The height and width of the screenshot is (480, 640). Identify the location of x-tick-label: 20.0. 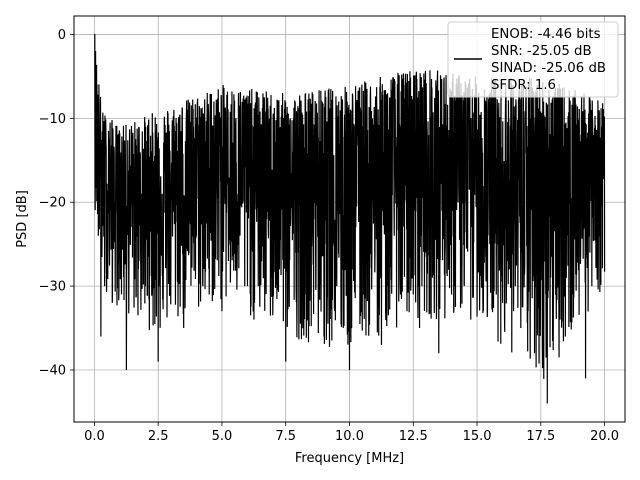
(604, 436).